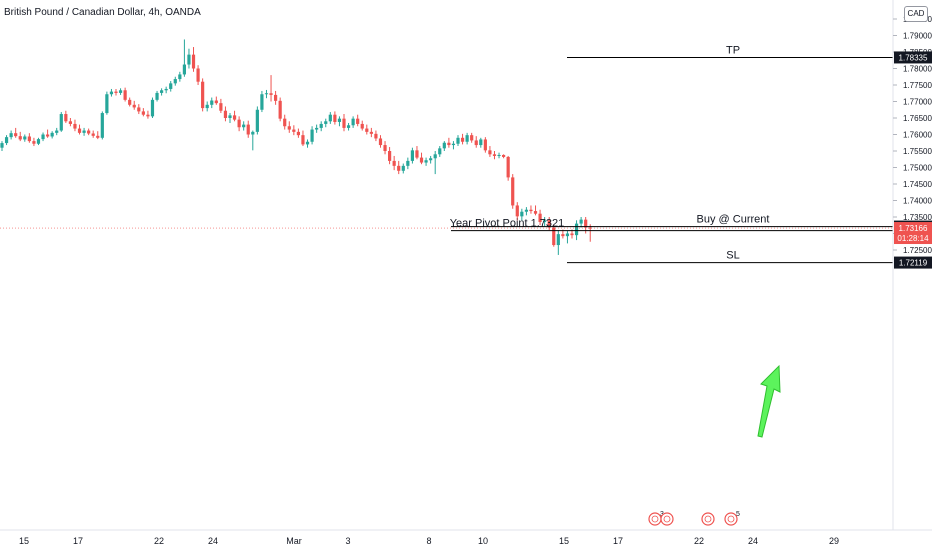 The height and width of the screenshot is (550, 932). Describe the element at coordinates (917, 151) in the screenshot. I see `price-tick-label: 1.75500` at that location.